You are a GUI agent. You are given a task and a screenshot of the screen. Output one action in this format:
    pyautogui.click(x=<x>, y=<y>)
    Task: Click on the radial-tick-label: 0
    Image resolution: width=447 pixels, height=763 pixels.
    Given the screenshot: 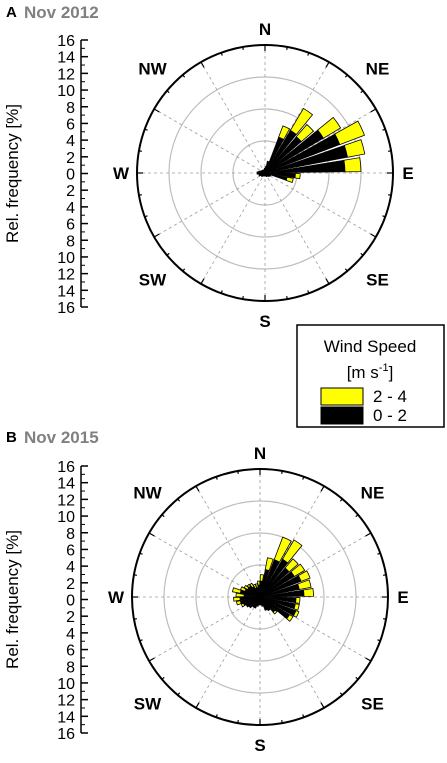 What is the action you would take?
    pyautogui.click(x=70, y=175)
    